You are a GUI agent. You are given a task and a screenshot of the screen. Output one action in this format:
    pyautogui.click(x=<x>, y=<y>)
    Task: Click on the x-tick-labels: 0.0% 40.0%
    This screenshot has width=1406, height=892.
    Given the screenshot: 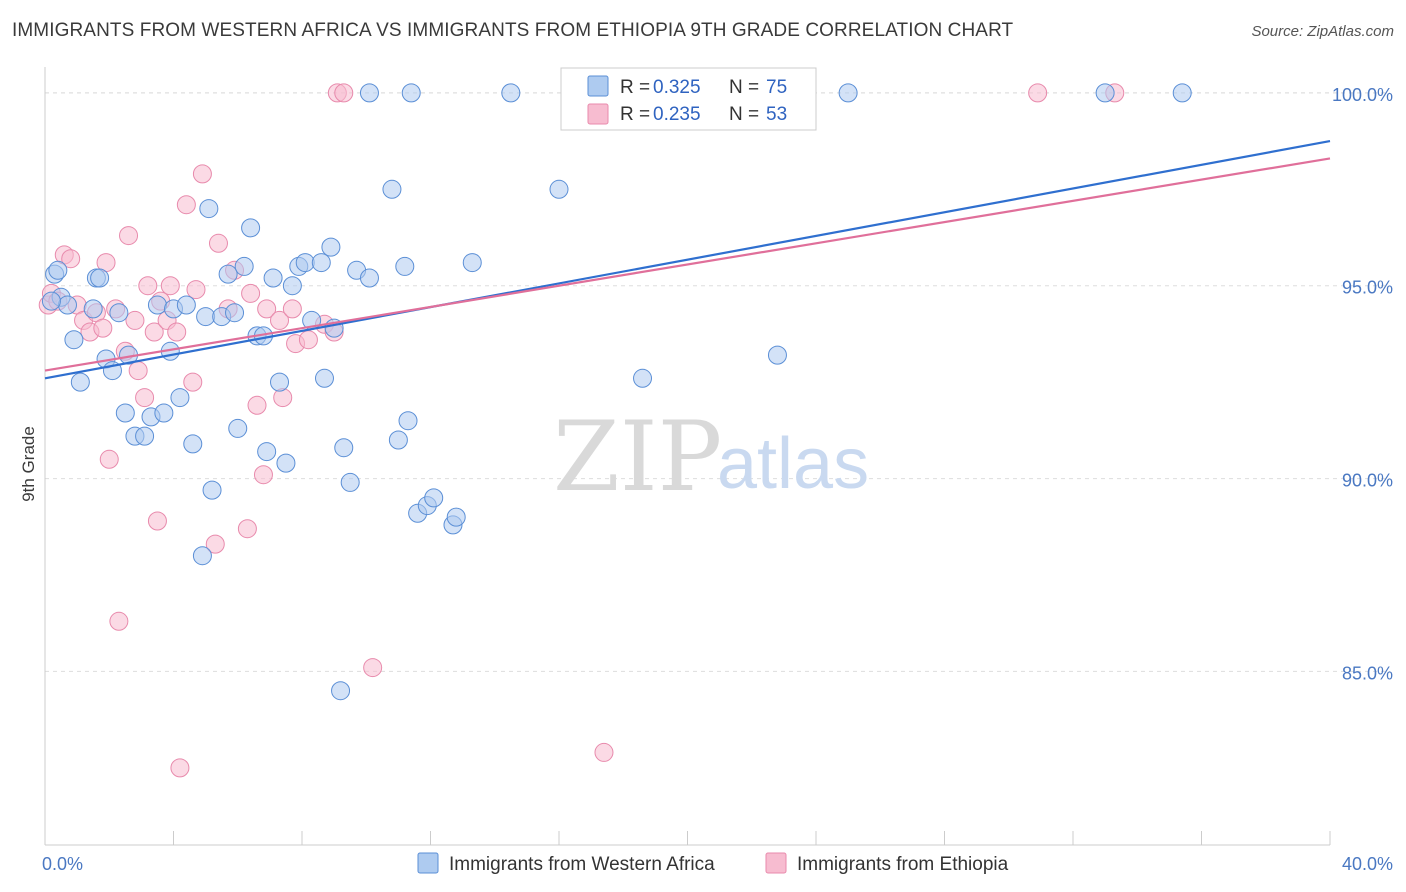 What is the action you would take?
    pyautogui.click(x=717, y=864)
    